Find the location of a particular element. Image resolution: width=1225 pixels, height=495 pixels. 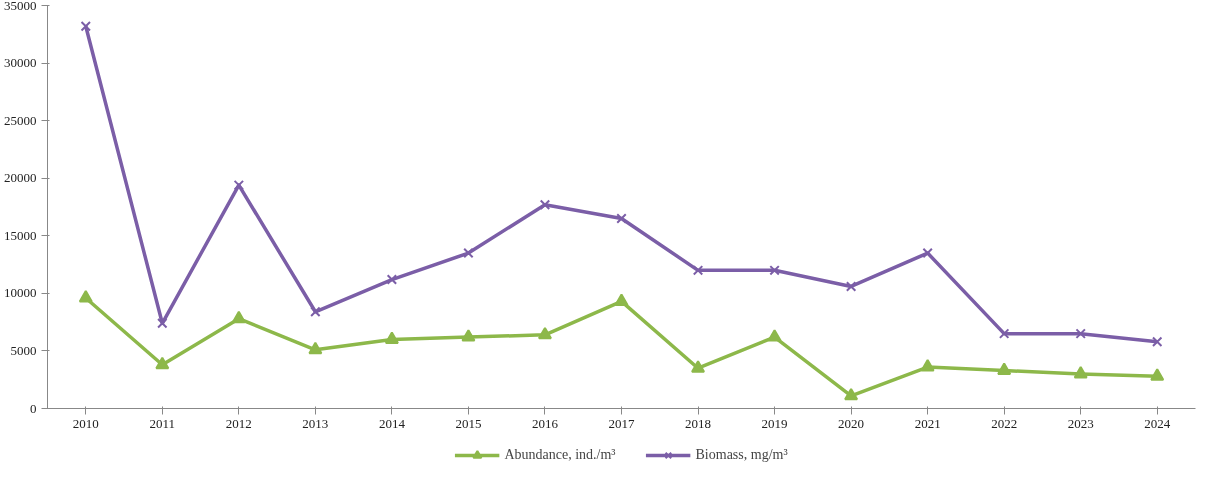

y-tick-label: 0 is located at coordinates (33, 408).